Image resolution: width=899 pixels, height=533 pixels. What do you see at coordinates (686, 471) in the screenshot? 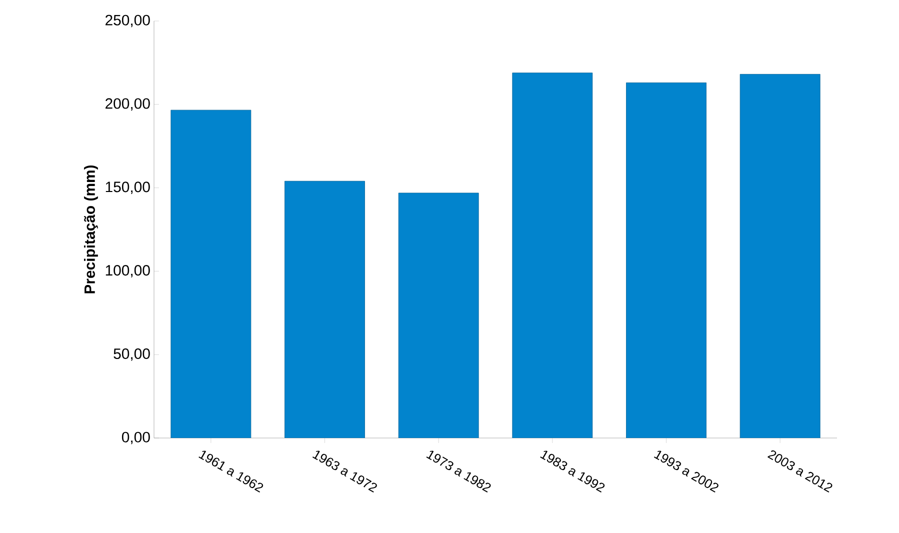
I see `x-tick-label: 1993 a 2002` at bounding box center [686, 471].